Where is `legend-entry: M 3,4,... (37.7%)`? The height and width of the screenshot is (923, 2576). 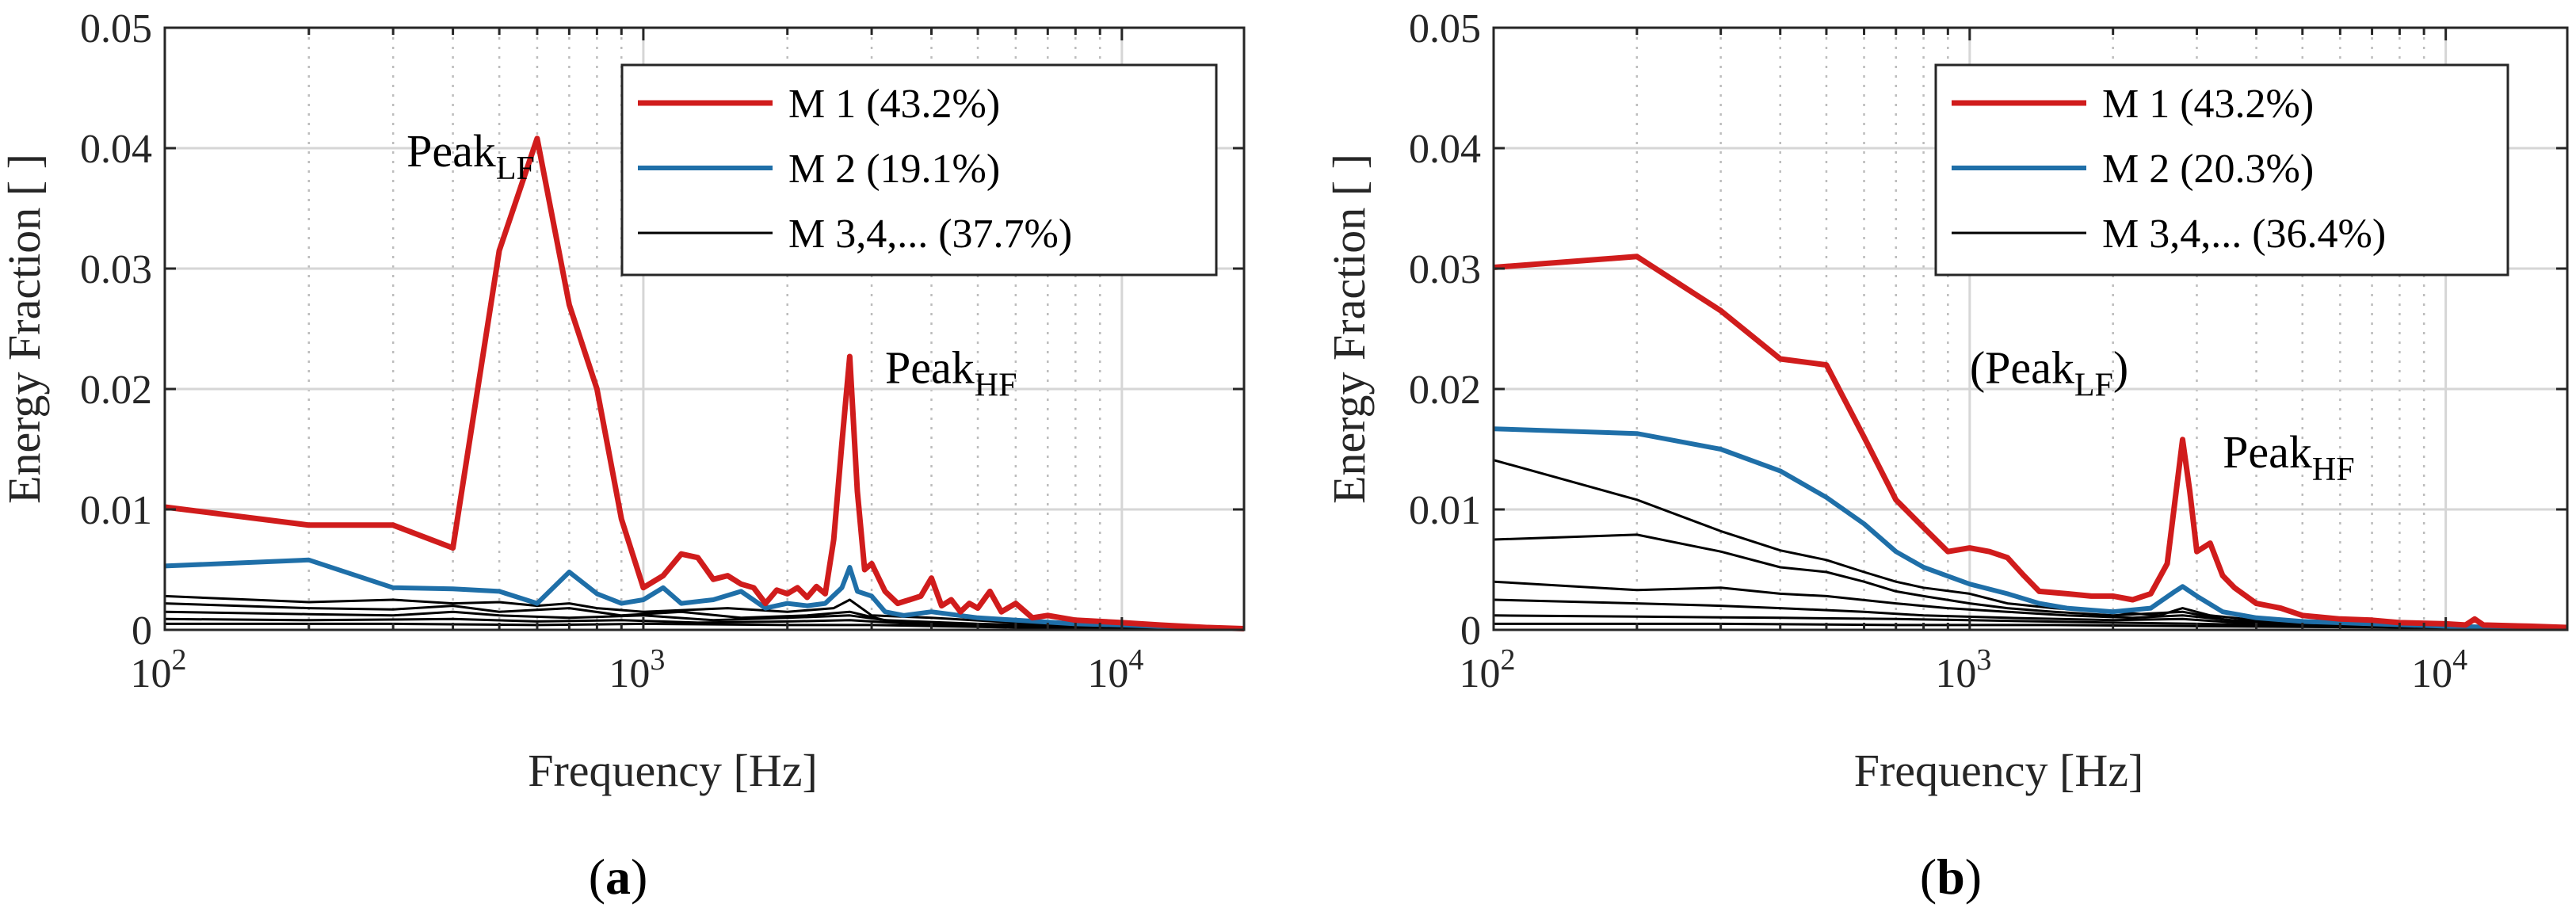
legend-entry: M 3,4,... (37.7%) is located at coordinates (930, 235).